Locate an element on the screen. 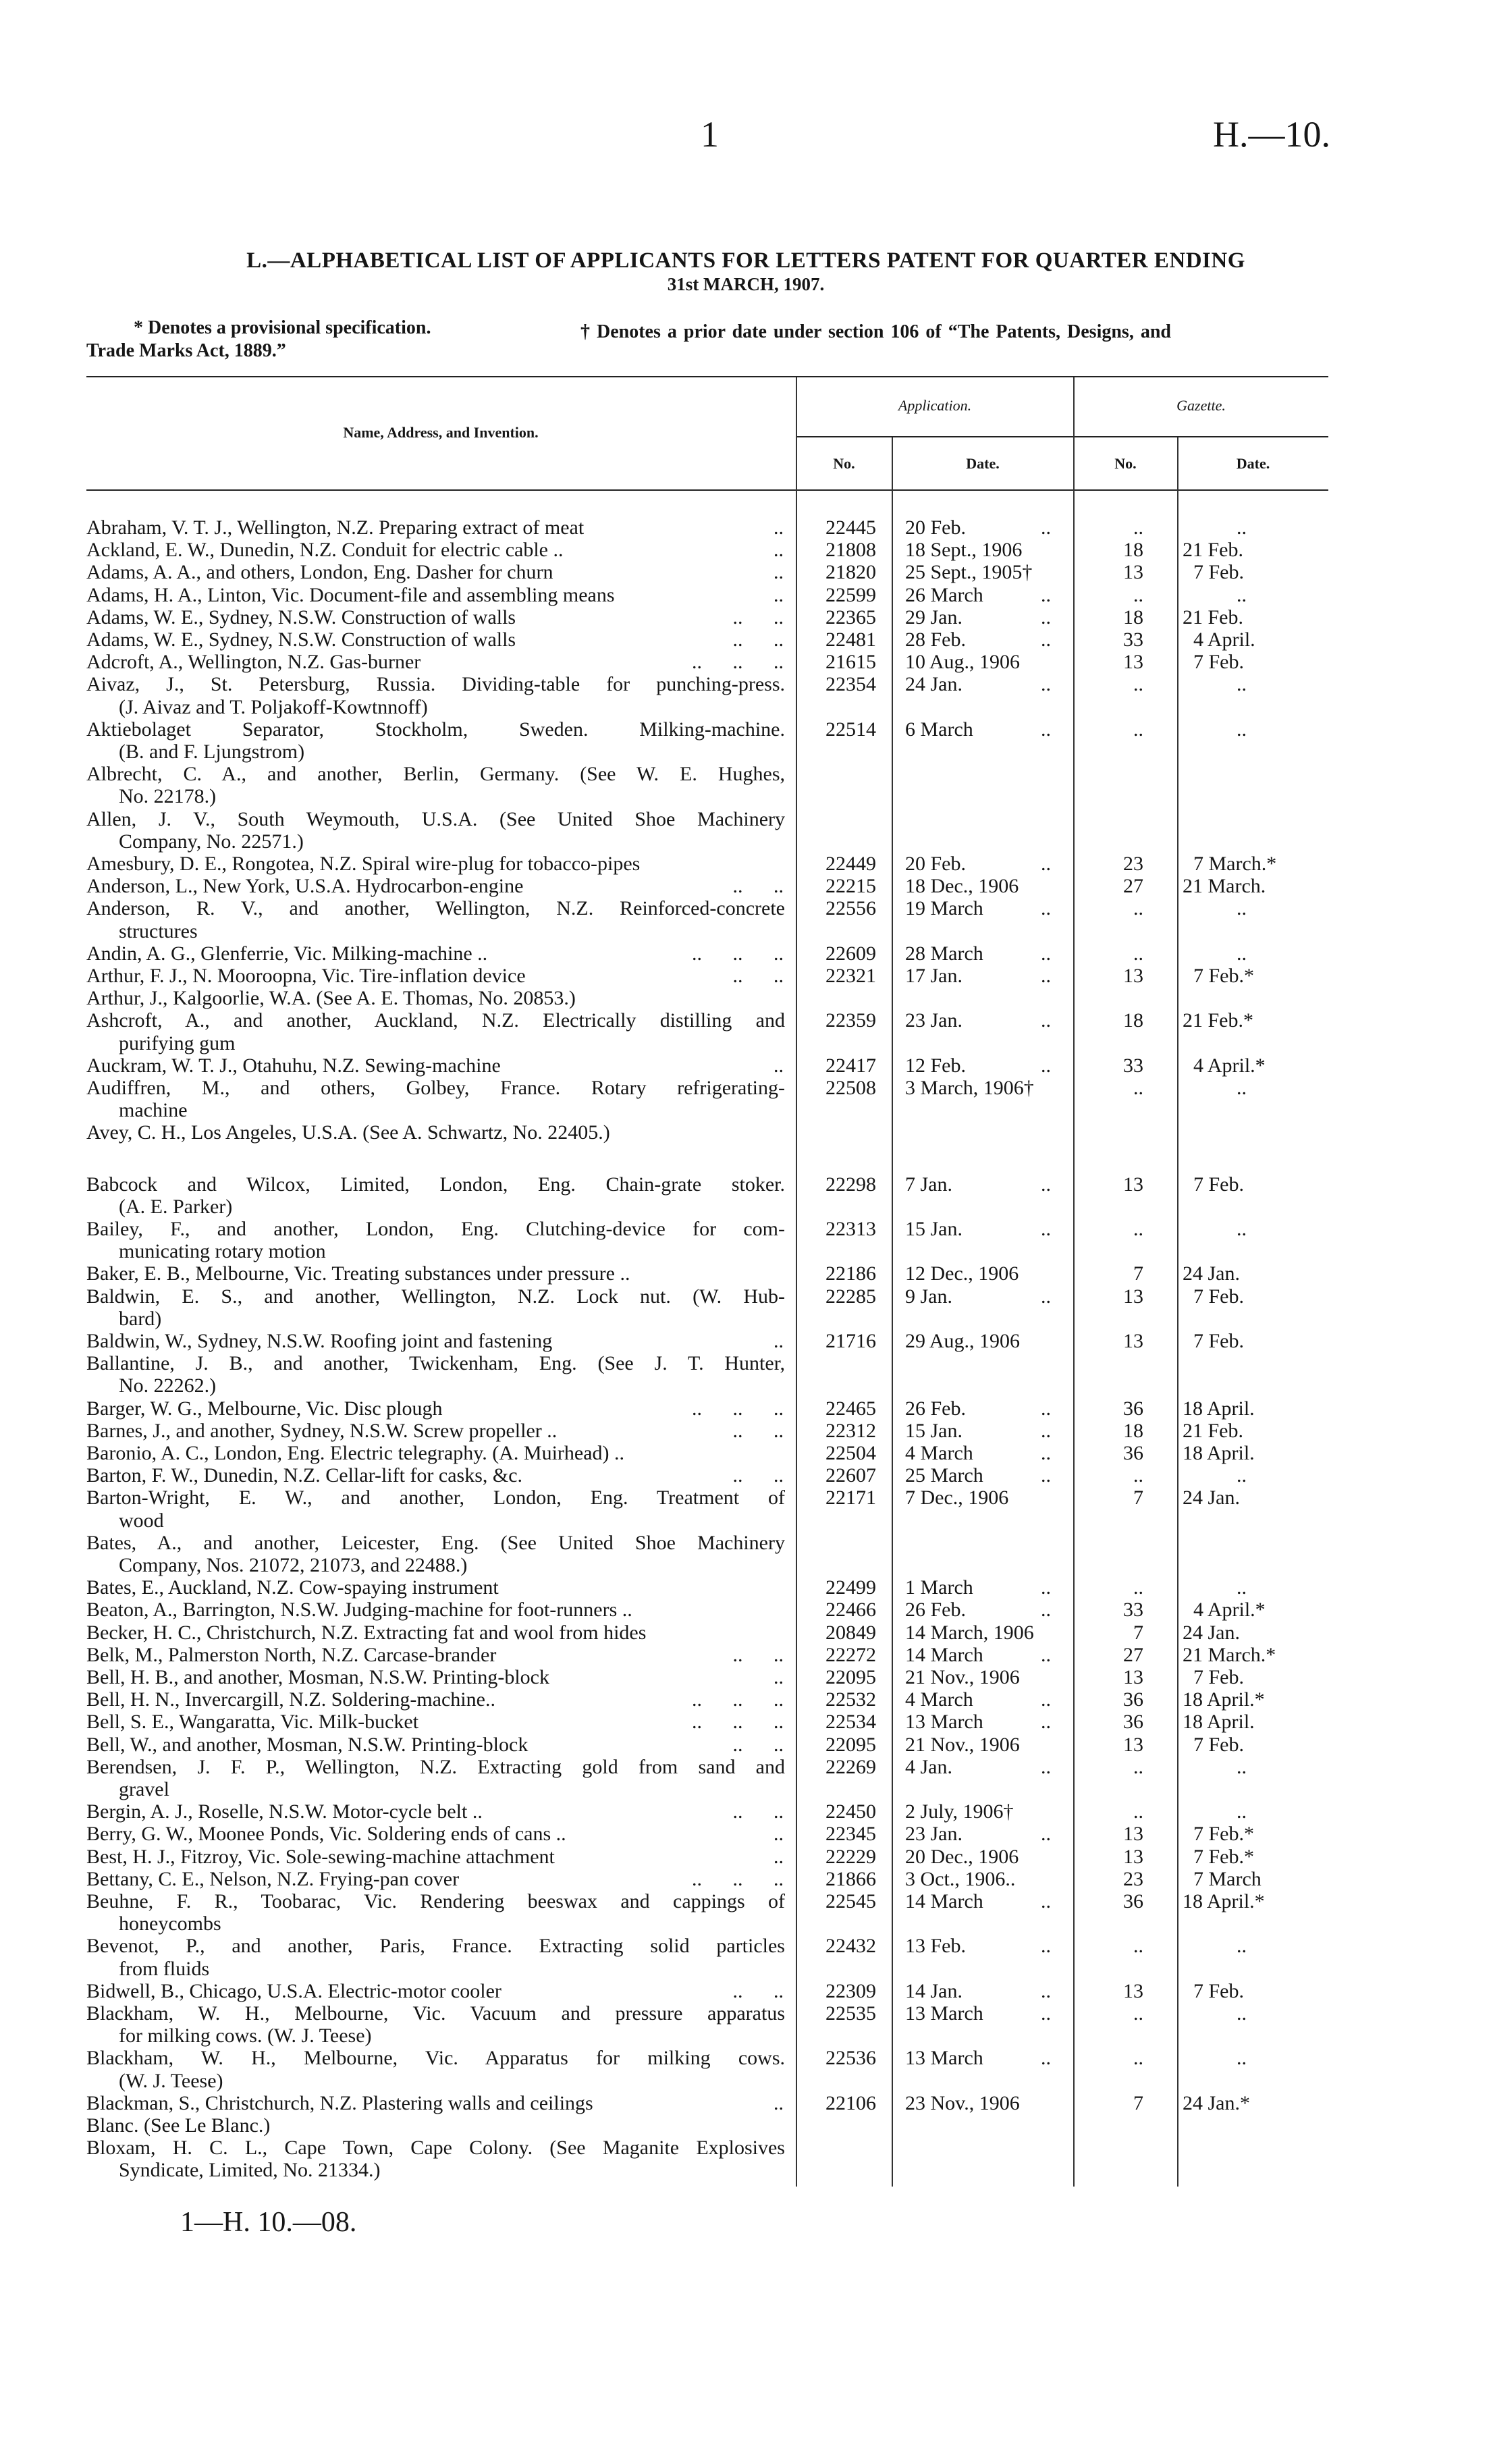 Image resolution: width=1491 pixels, height=2464 pixels. application-date: 26 March is located at coordinates (944, 594).